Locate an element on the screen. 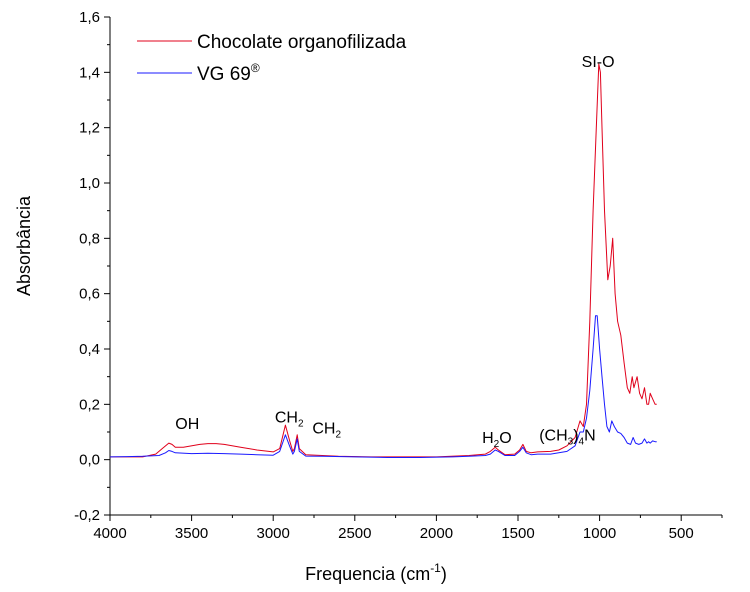  x-tick-label: 3000 is located at coordinates (273, 533).